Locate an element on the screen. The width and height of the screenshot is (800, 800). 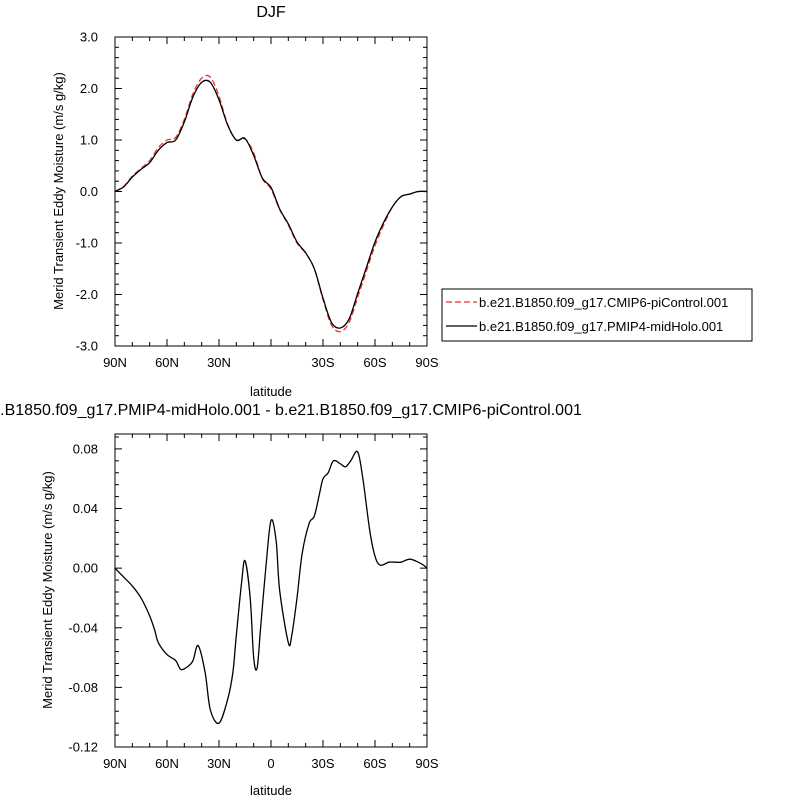
legend-box is located at coordinates (597, 315).